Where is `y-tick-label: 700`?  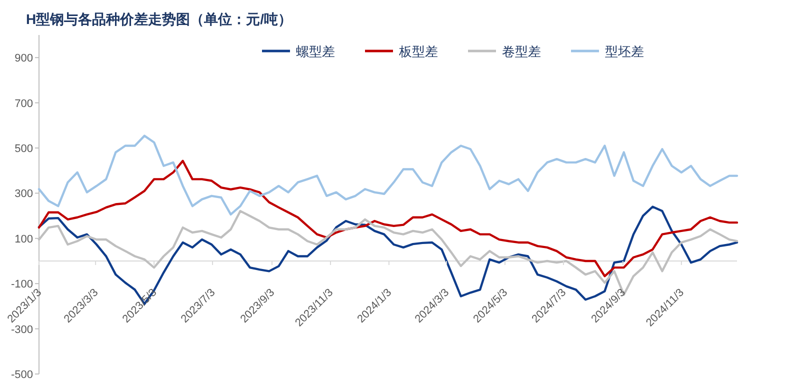 y-tick-label: 700 is located at coordinates (23, 104).